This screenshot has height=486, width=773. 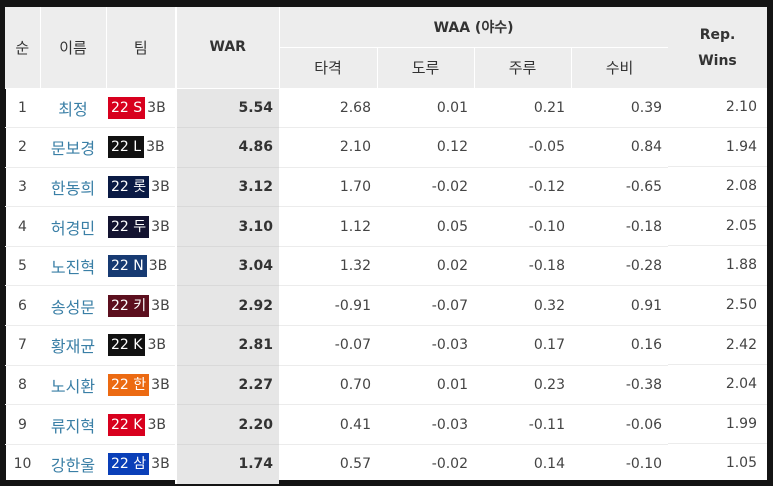 What do you see at coordinates (141, 147) in the screenshot?
I see `team-cell: 22 L 3B` at bounding box center [141, 147].